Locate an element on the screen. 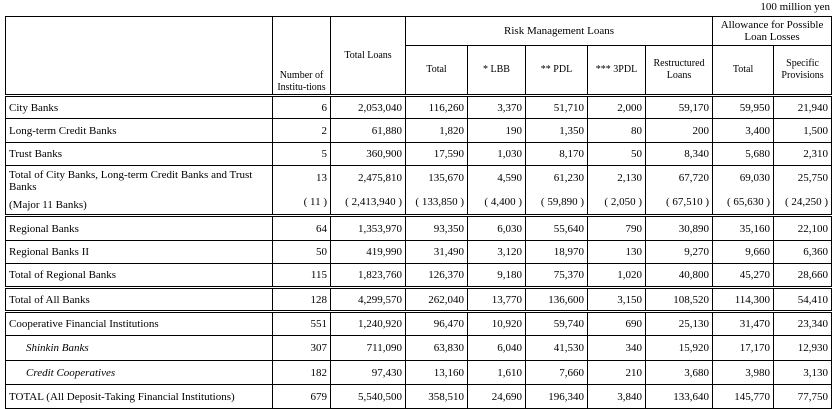  cell: 711,090 is located at coordinates (368, 348).